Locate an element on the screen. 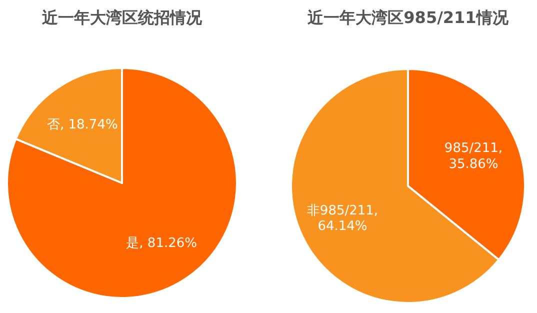  slice-label: 否, 18.74% is located at coordinates (82, 124).